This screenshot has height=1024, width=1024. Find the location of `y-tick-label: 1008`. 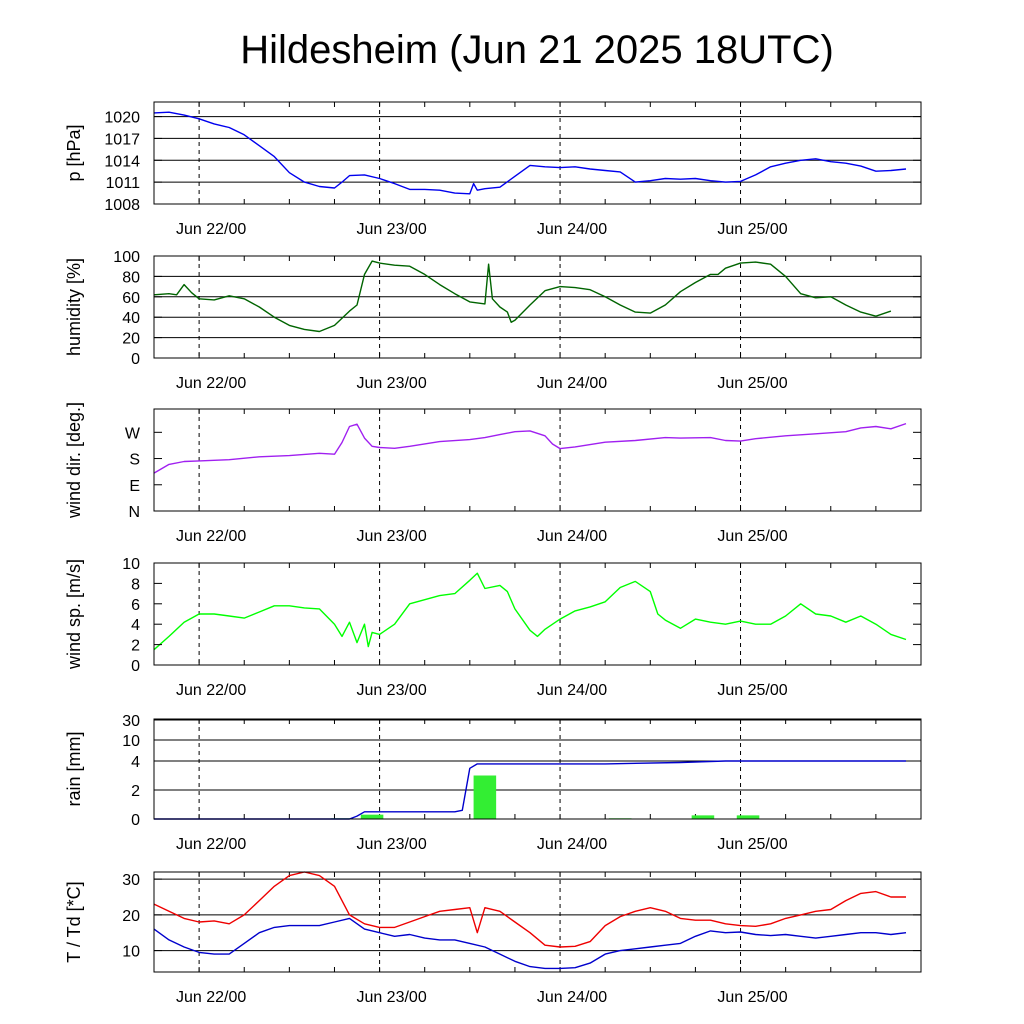

y-tick-label: 1008 is located at coordinates (122, 205).